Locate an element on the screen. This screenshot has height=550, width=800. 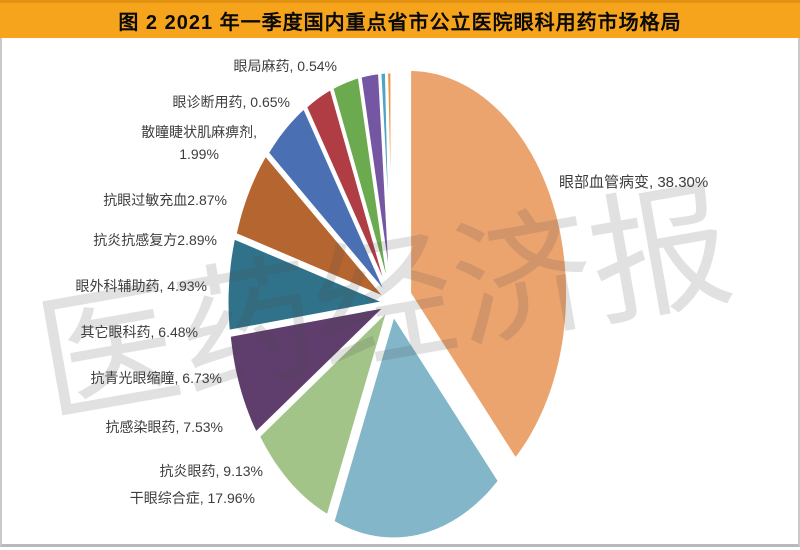
pie-slice-anti-inflammatory-anti-infective-combo is located at coordinates (348, 192).